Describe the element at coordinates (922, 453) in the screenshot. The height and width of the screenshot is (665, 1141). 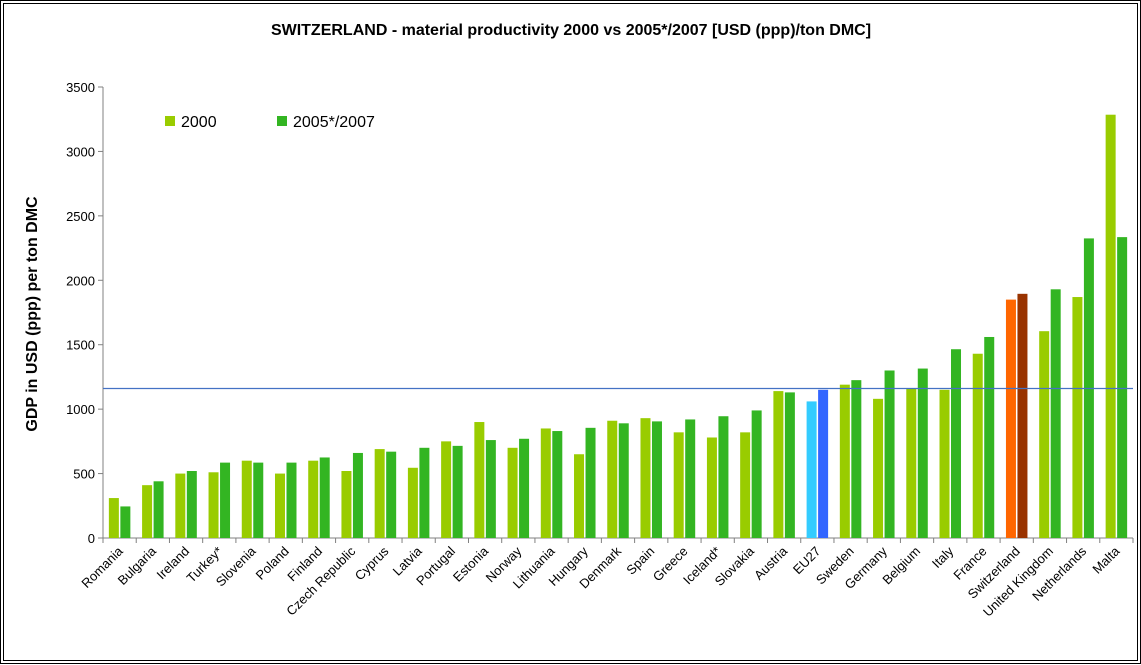
I see `bar-belgium-2005-2007` at that location.